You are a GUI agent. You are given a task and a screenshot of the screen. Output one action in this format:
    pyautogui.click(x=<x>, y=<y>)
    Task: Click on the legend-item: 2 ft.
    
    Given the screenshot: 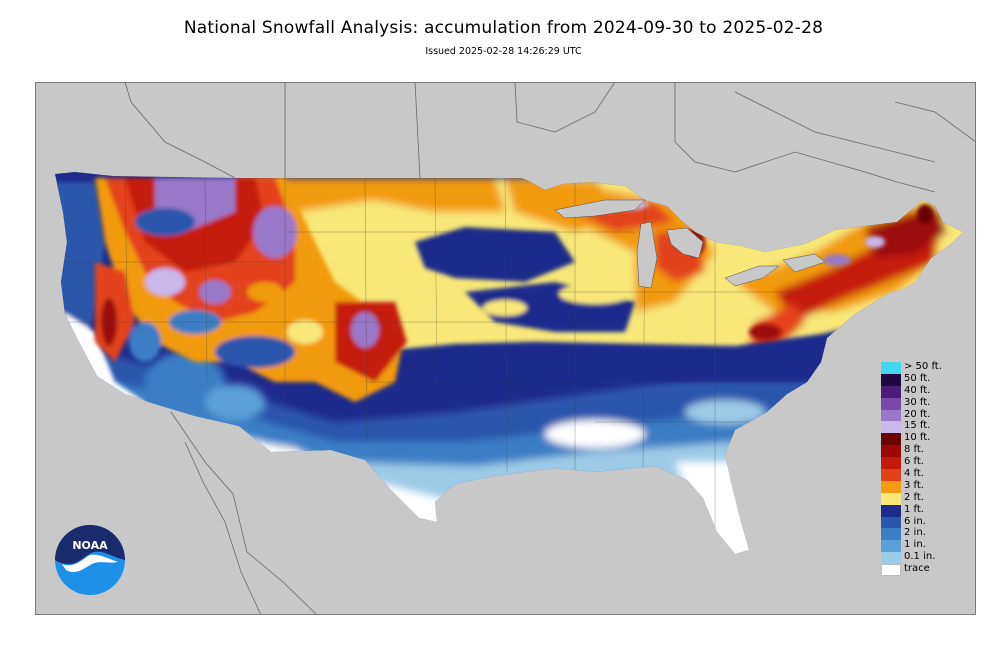 What is the action you would take?
    pyautogui.click(x=921, y=498)
    